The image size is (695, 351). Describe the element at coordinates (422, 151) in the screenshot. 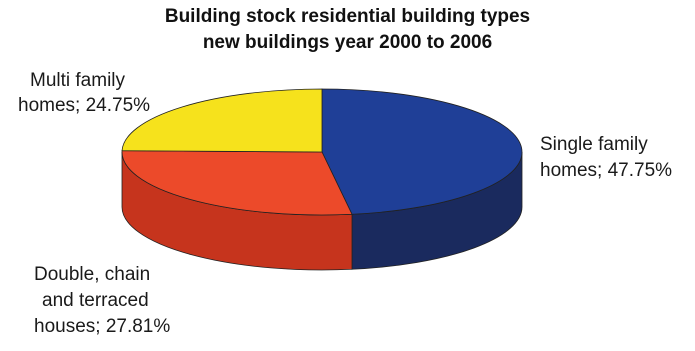

I see `pie-slice-single-family` at that location.